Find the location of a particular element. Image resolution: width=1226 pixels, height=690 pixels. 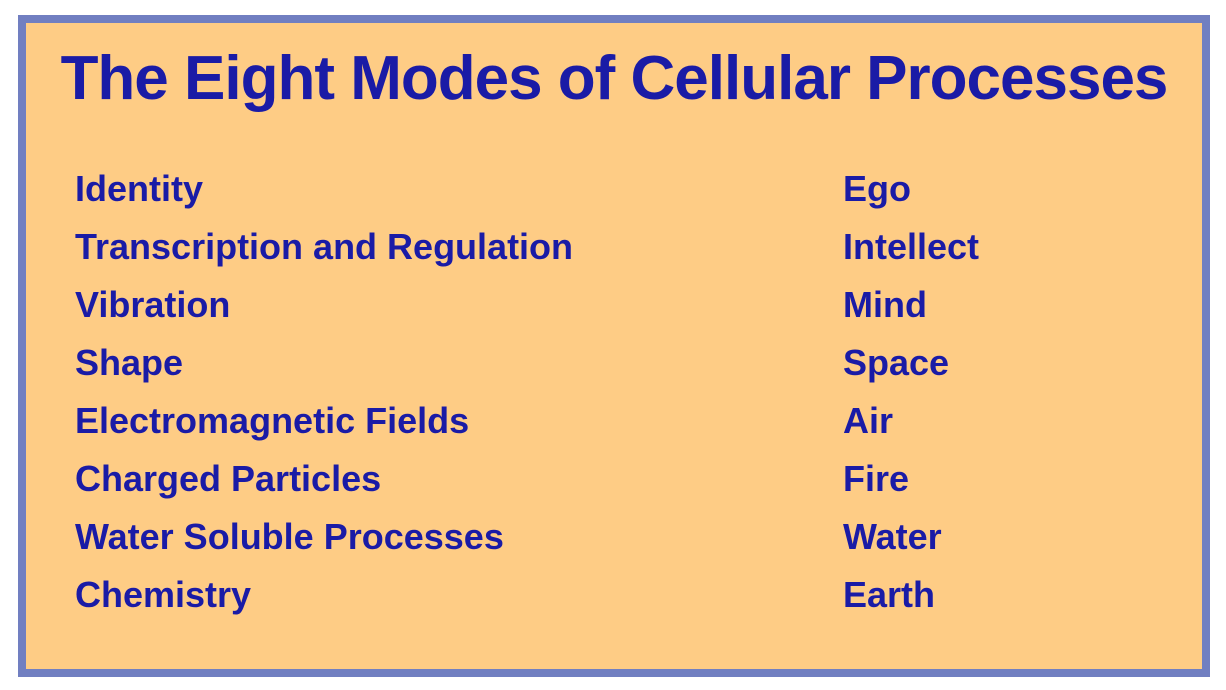

mode-label: Water Soluble Processes is located at coordinates (289, 537).